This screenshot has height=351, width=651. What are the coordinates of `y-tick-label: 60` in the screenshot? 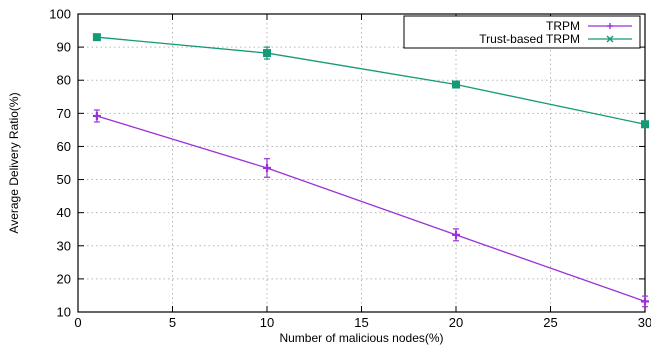 It's located at (64, 146).